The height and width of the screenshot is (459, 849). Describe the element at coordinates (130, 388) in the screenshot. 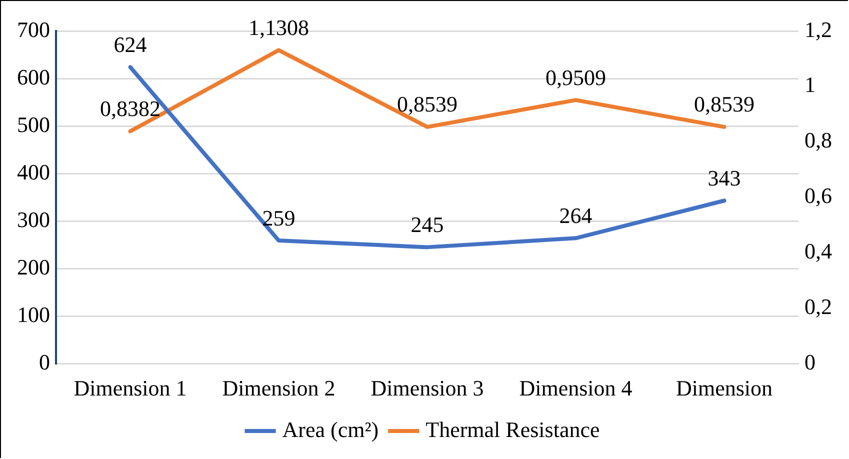

I see `x-tick-label: Dimension 1` at that location.